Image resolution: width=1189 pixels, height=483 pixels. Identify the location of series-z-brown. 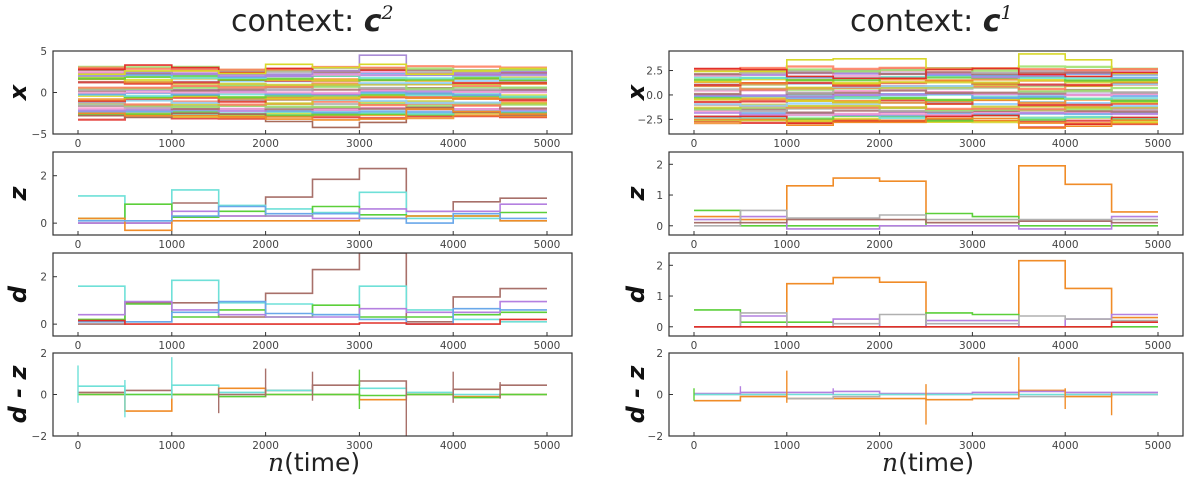
(926, 221).